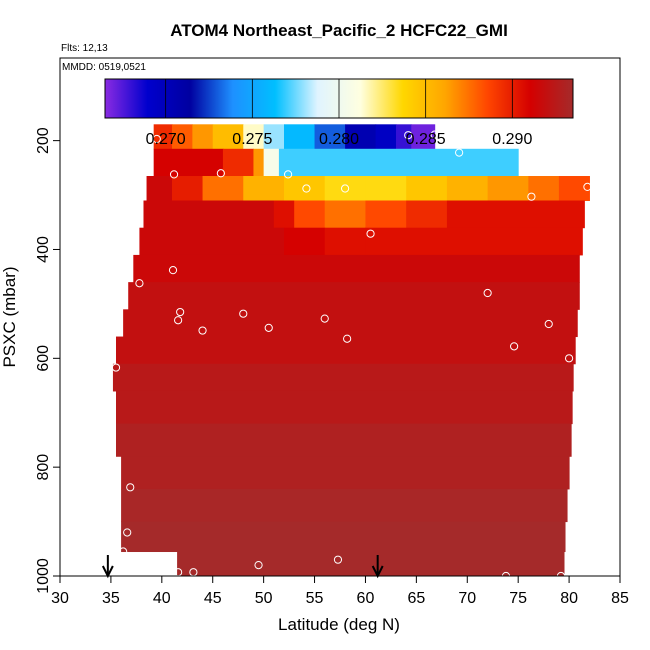 The height and width of the screenshot is (650, 650). What do you see at coordinates (43, 140) in the screenshot?
I see `y-tick-label: 200` at bounding box center [43, 140].